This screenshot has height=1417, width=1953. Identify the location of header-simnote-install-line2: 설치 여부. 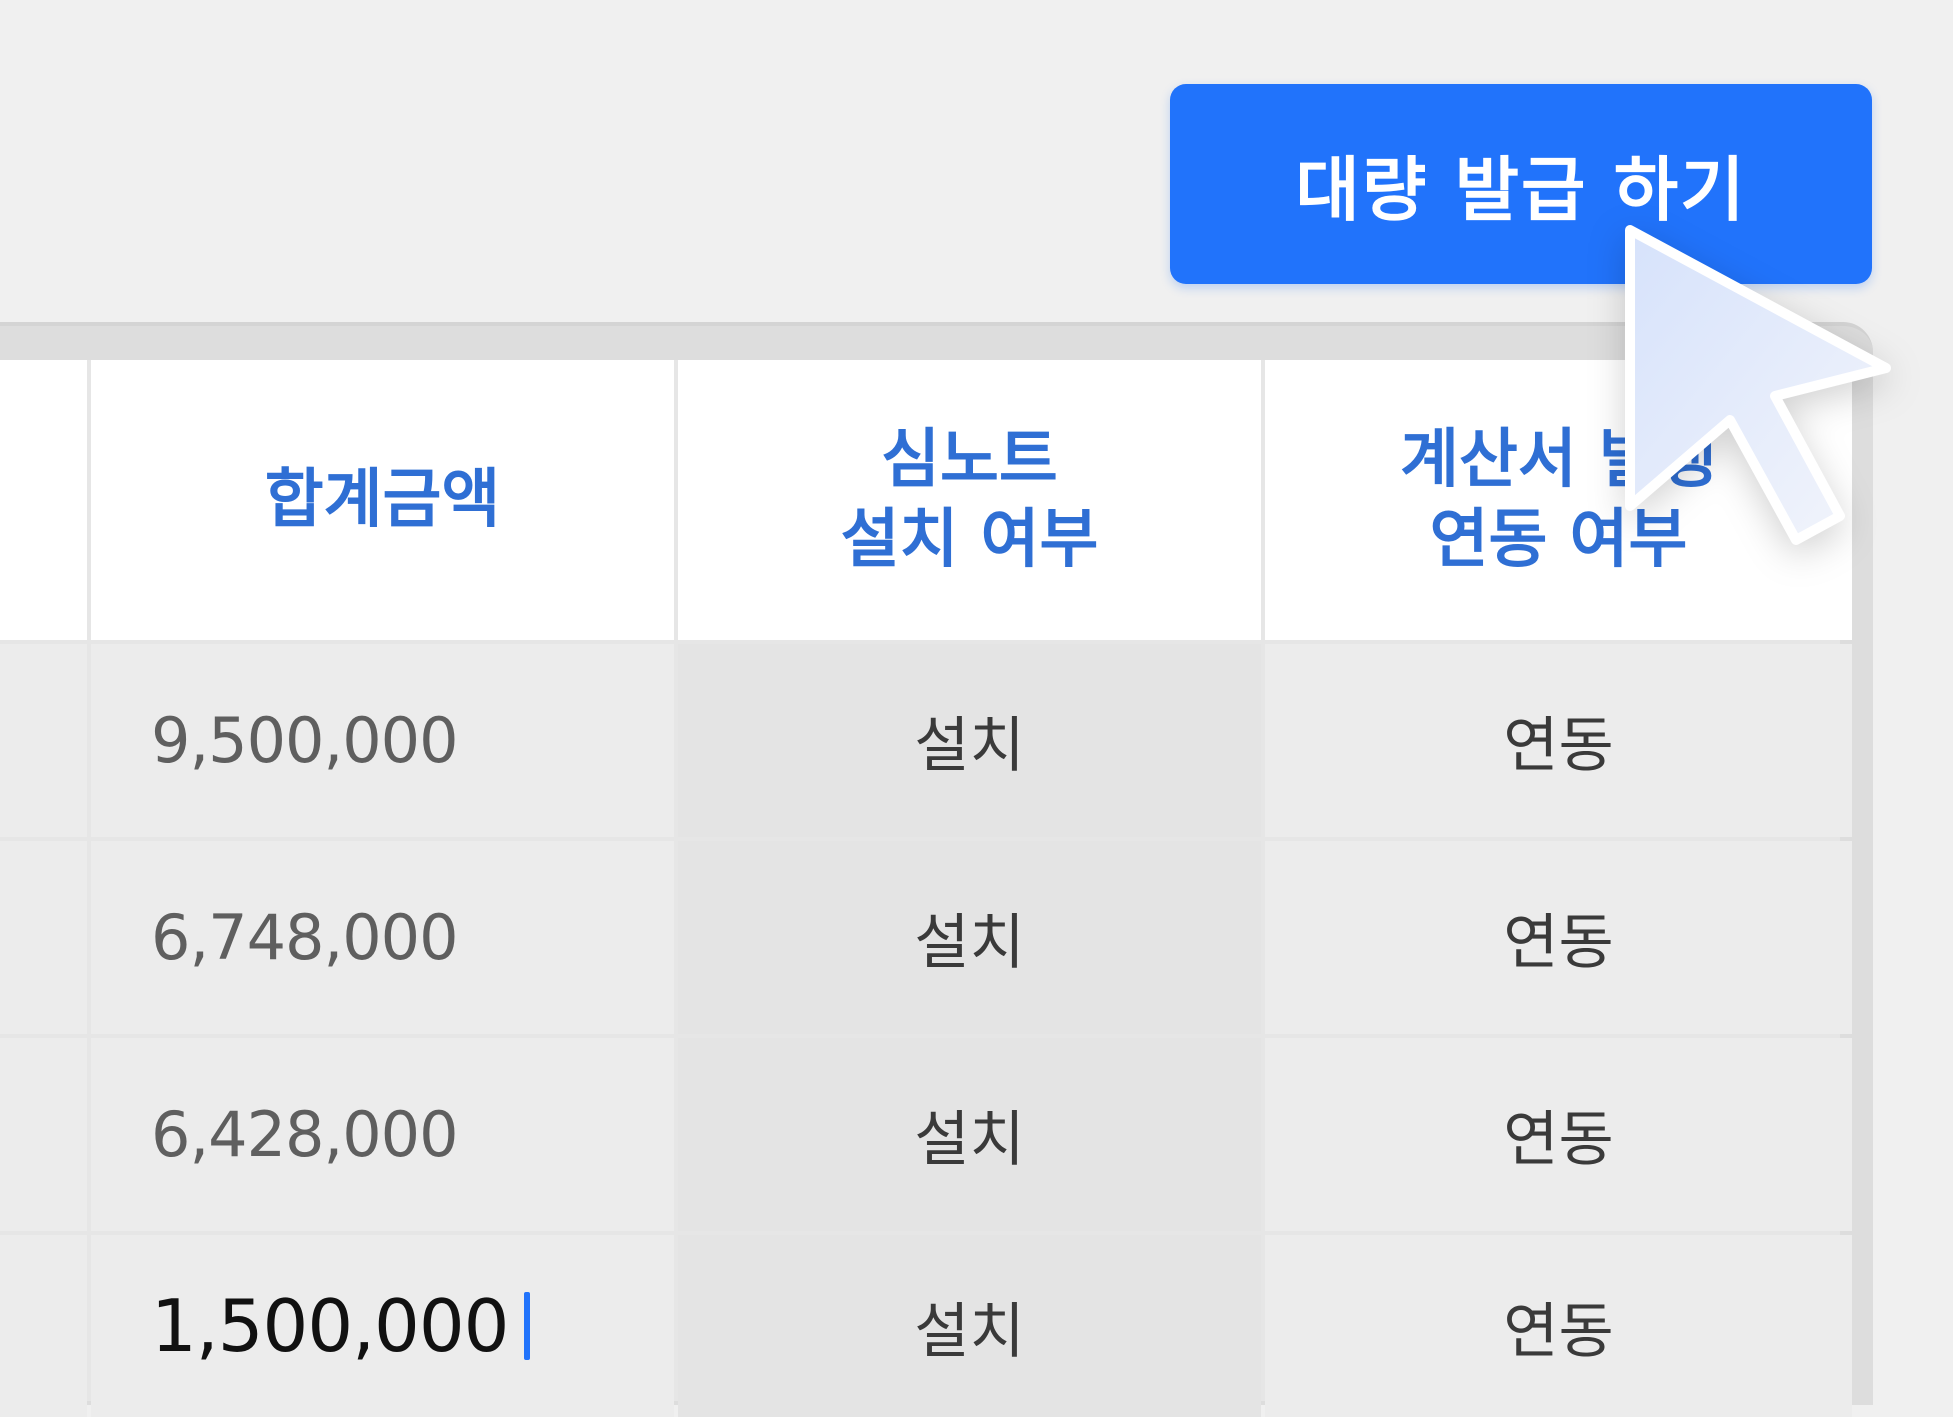
(969, 540).